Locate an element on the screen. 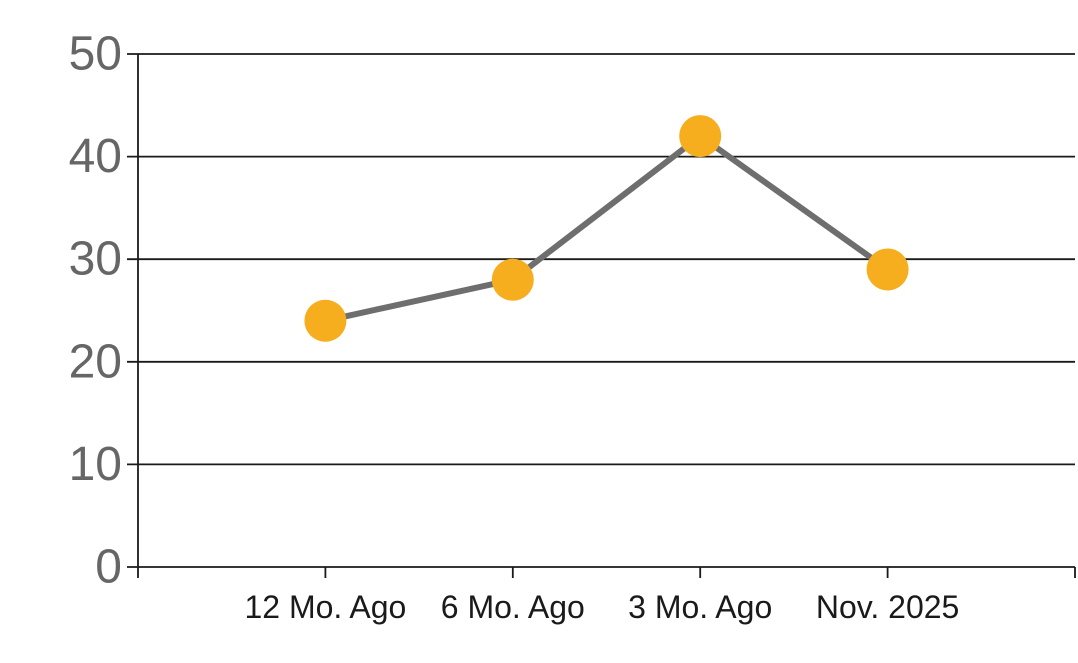 This screenshot has width=1078, height=663. x-axis-tick-label: 12 Mo. Ago is located at coordinates (325, 607).